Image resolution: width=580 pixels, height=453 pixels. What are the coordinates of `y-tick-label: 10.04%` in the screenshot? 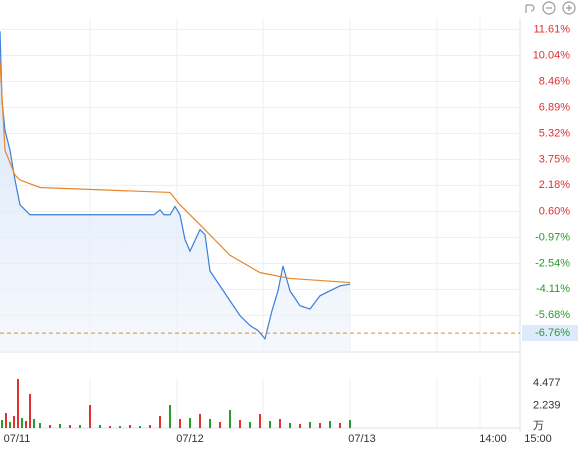 It's located at (552, 55).